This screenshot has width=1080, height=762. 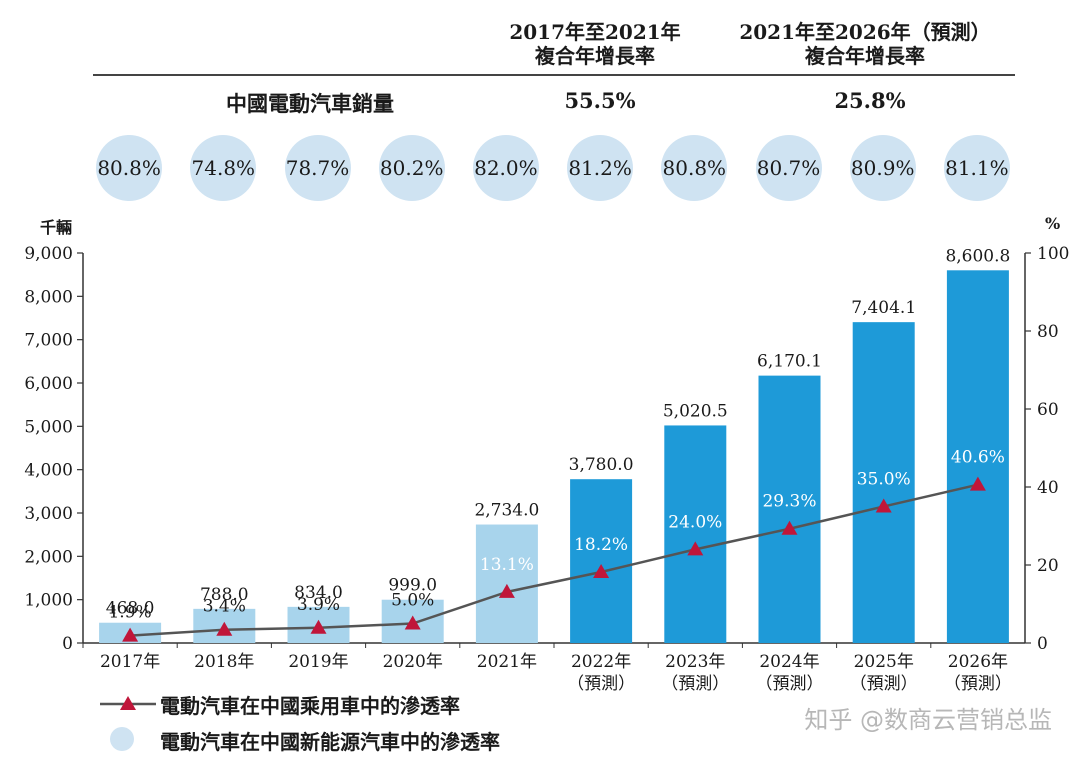 I want to click on y-tick-label-right: 60, so click(x=1048, y=410).